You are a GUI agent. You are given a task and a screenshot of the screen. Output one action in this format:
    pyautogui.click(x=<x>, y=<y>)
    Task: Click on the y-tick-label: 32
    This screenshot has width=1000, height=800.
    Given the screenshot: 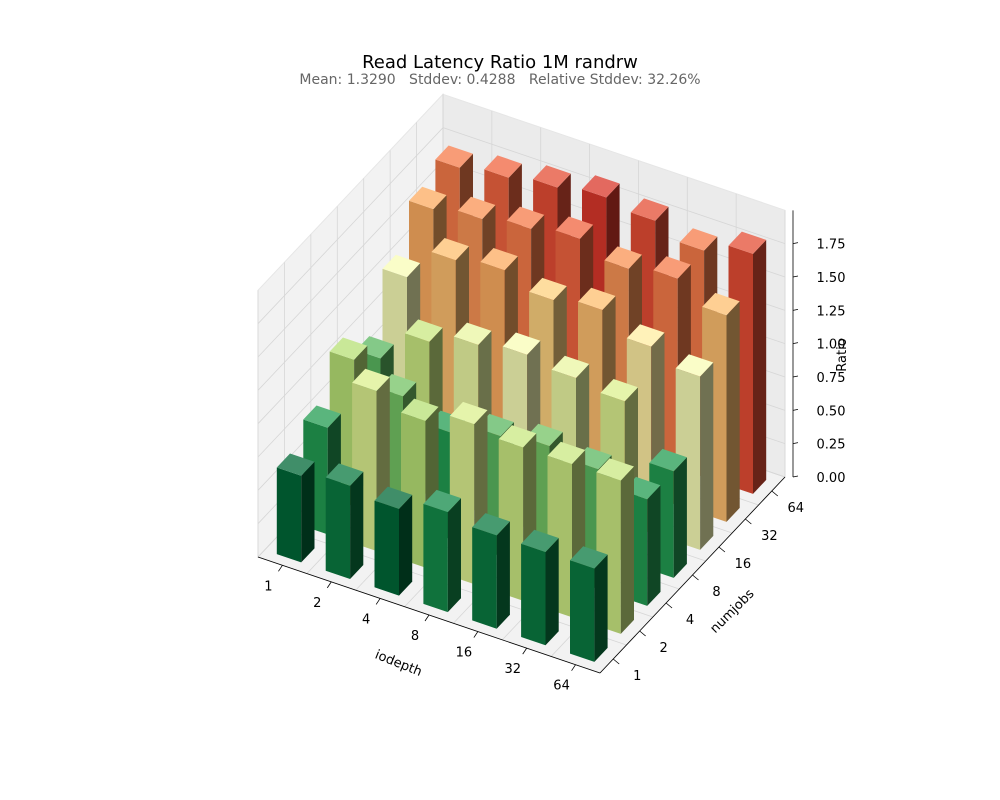 What is the action you would take?
    pyautogui.click(x=769, y=536)
    